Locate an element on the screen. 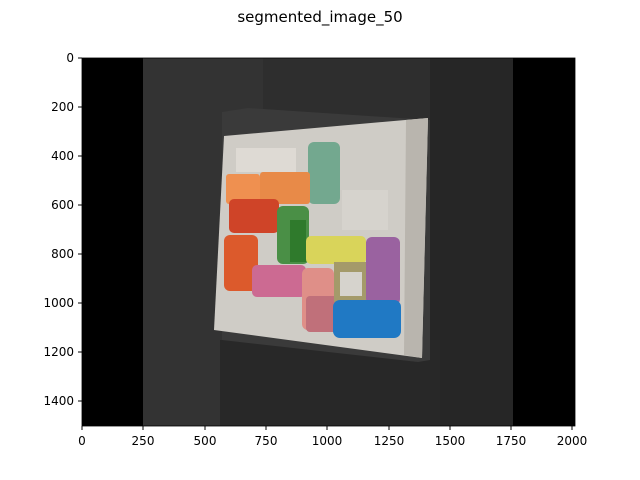 This screenshot has height=480, width=640. x-tick-label: 500 is located at coordinates (205, 441).